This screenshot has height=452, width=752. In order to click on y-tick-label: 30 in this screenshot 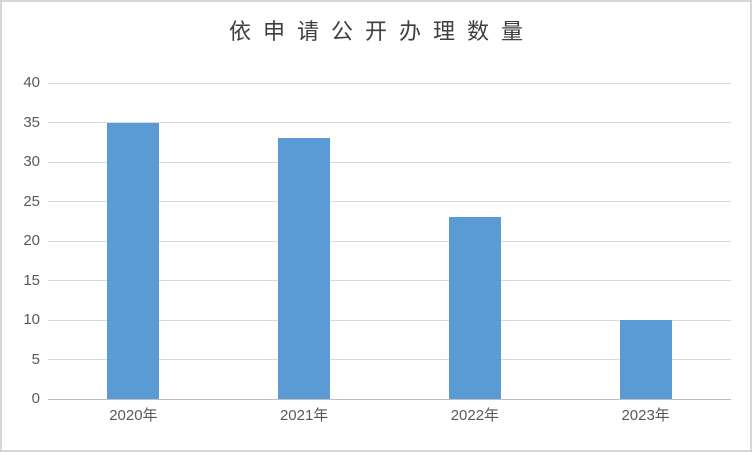, I will do `click(31, 161)`.